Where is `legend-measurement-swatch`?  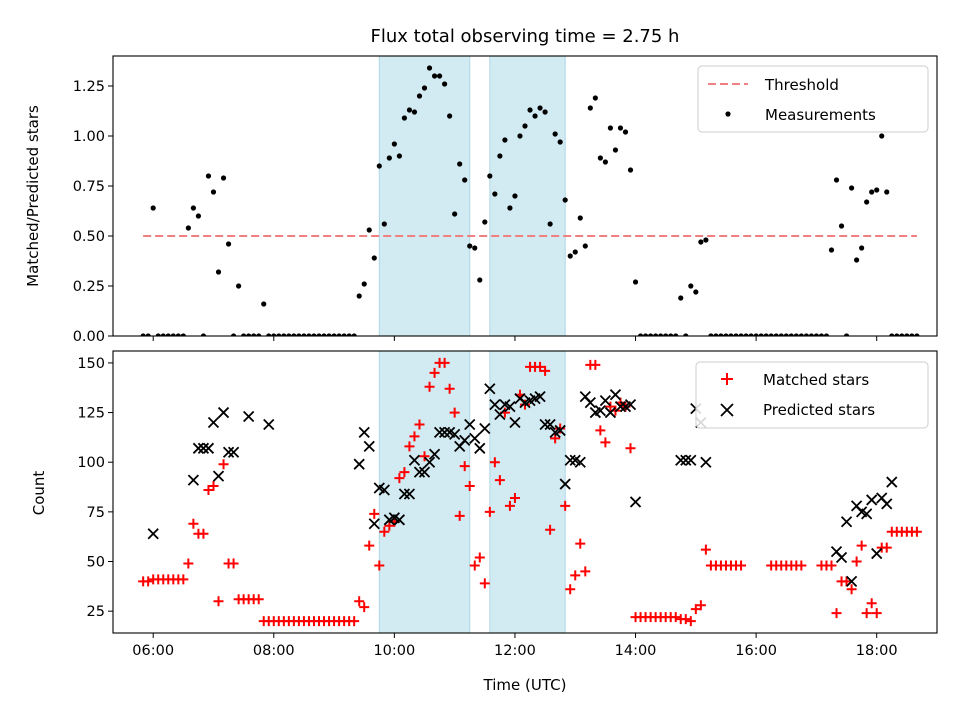
legend-measurement-swatch is located at coordinates (728, 114).